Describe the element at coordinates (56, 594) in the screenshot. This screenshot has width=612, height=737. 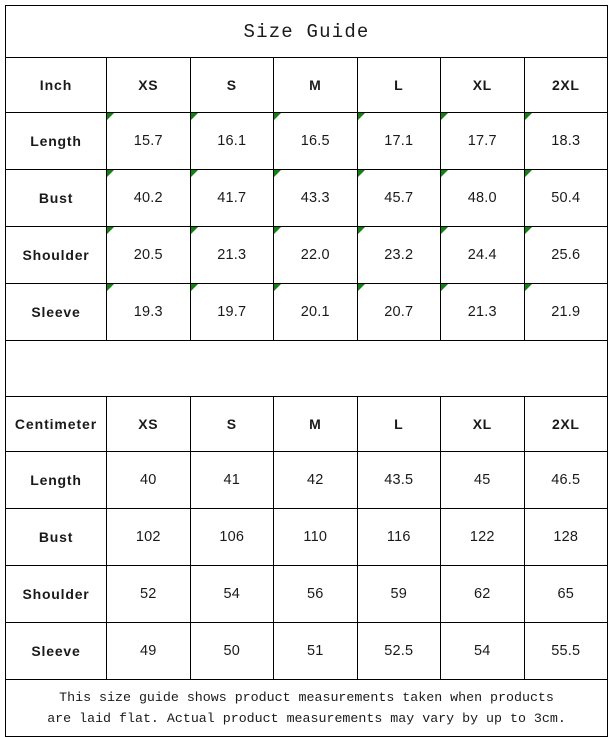
I see `cm-row-label-shoulder: Shoulder` at that location.